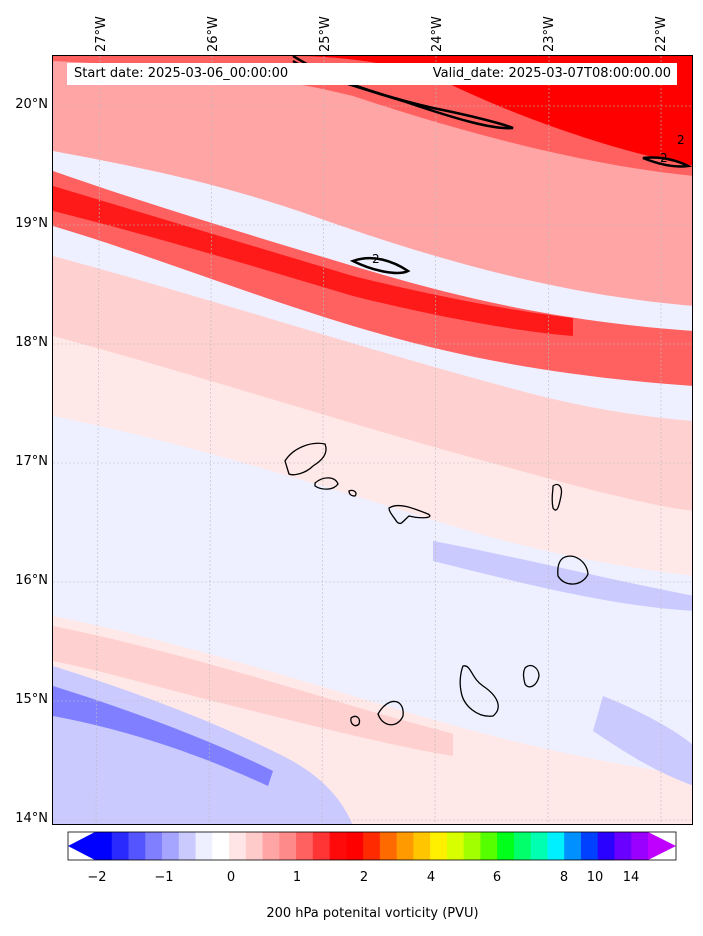 Image resolution: width=703 pixels, height=936 pixels. What do you see at coordinates (364, 877) in the screenshot?
I see `cb-tick-2: 2` at bounding box center [364, 877].